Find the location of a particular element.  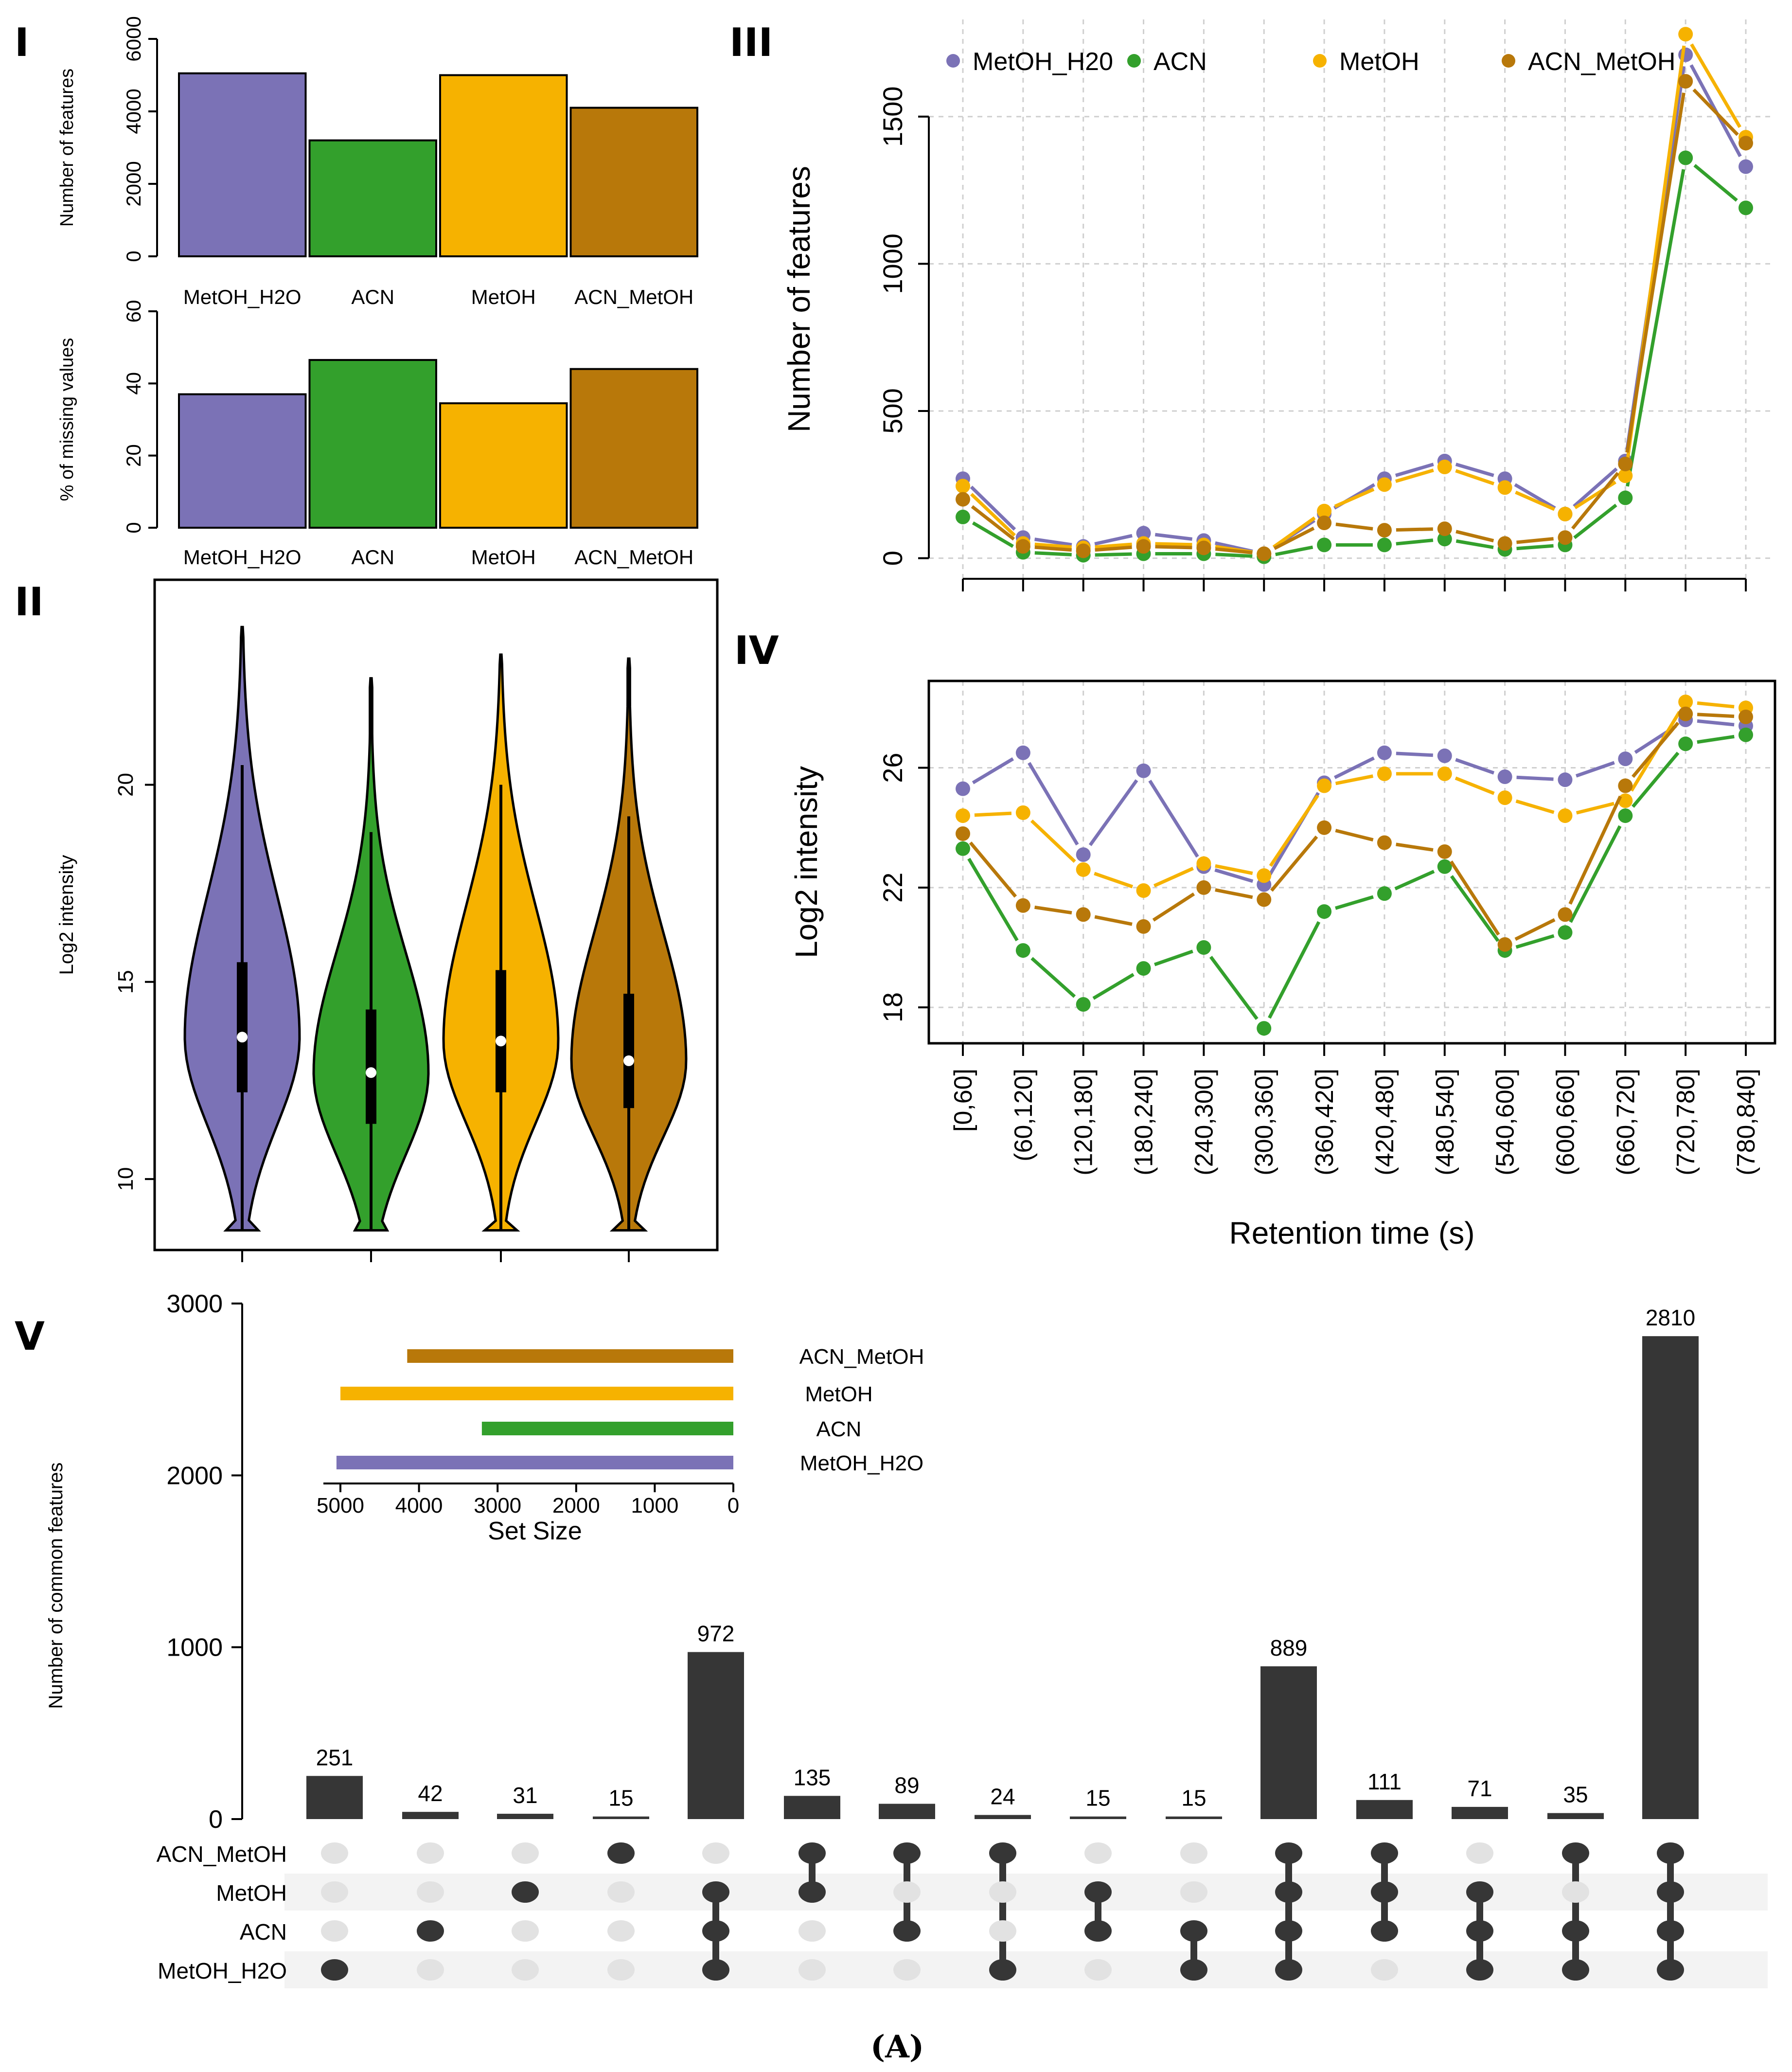

x-tick-label: ACN_MetOH is located at coordinates (633, 297).